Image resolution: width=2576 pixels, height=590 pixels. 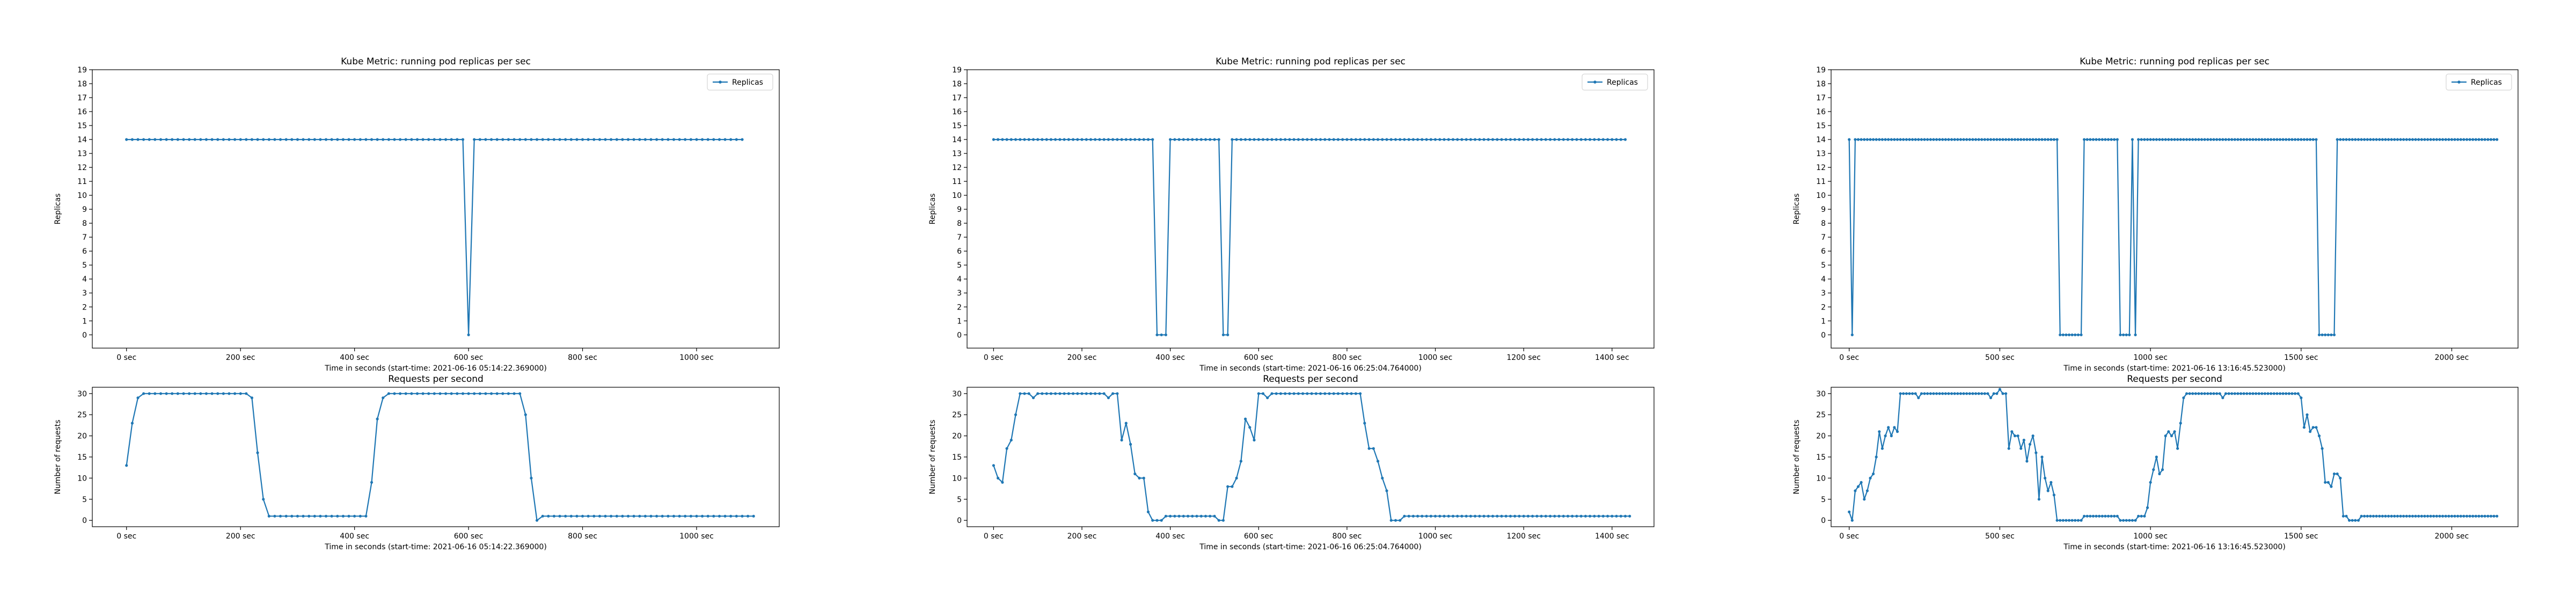 I want to click on y-tick-label: 30, so click(x=957, y=394).